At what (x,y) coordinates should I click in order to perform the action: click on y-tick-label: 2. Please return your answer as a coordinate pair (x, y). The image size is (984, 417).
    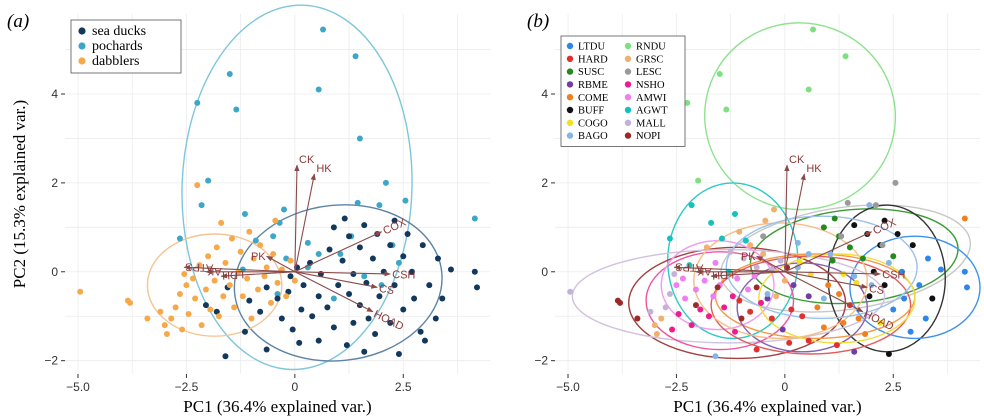
    Looking at the image, I should click on (544, 183).